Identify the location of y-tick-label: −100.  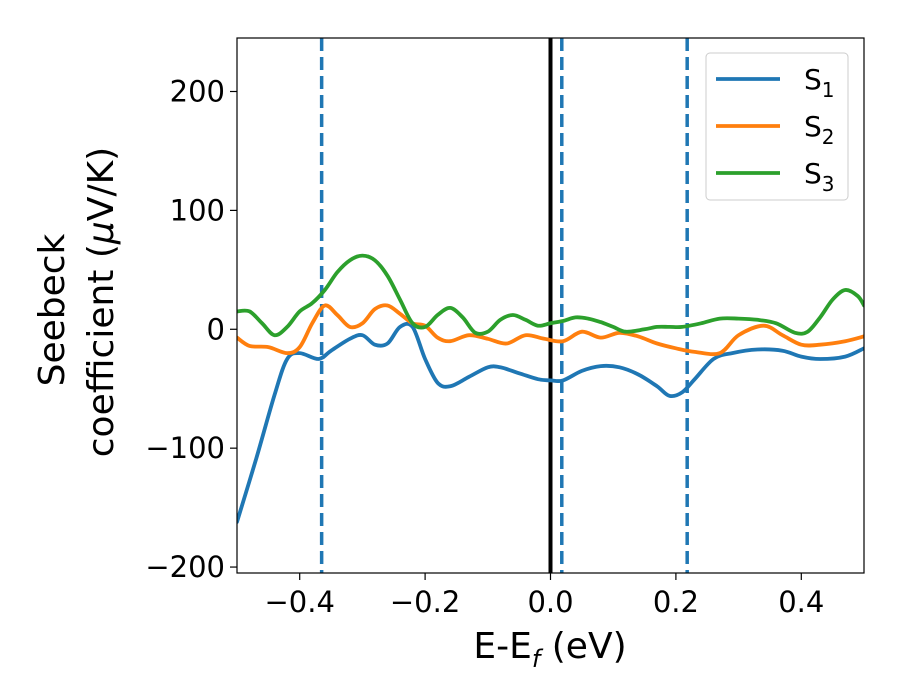
(185, 448).